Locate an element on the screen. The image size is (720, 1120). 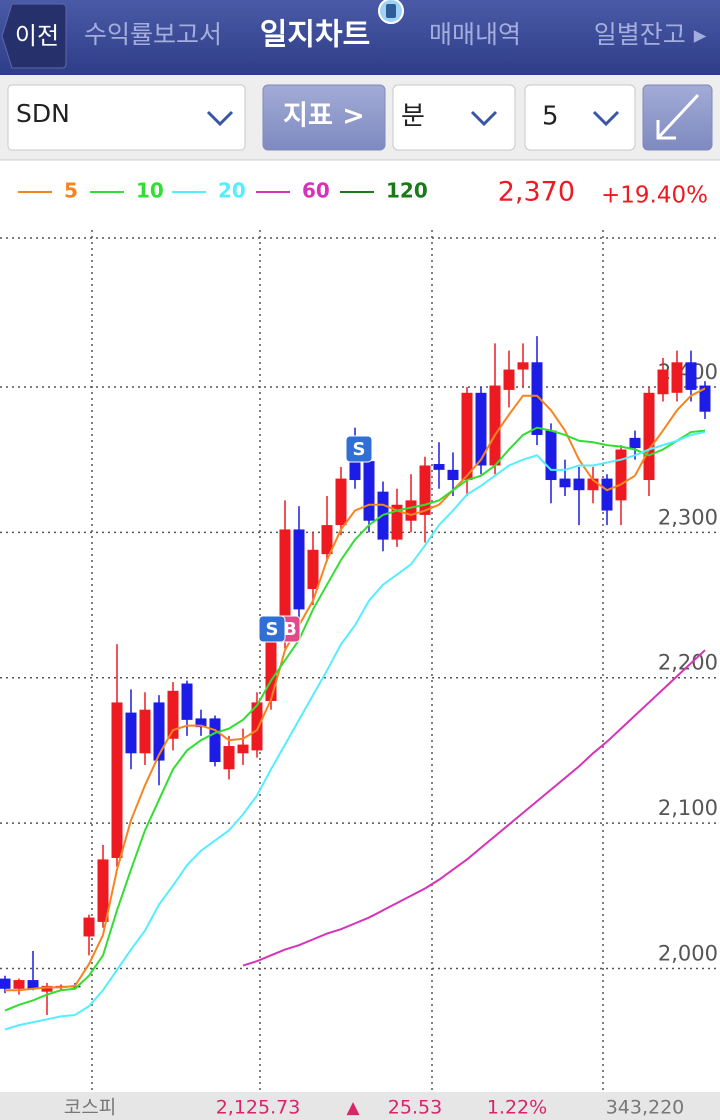
footer-index: 코스피 is located at coordinates (90, 1108).